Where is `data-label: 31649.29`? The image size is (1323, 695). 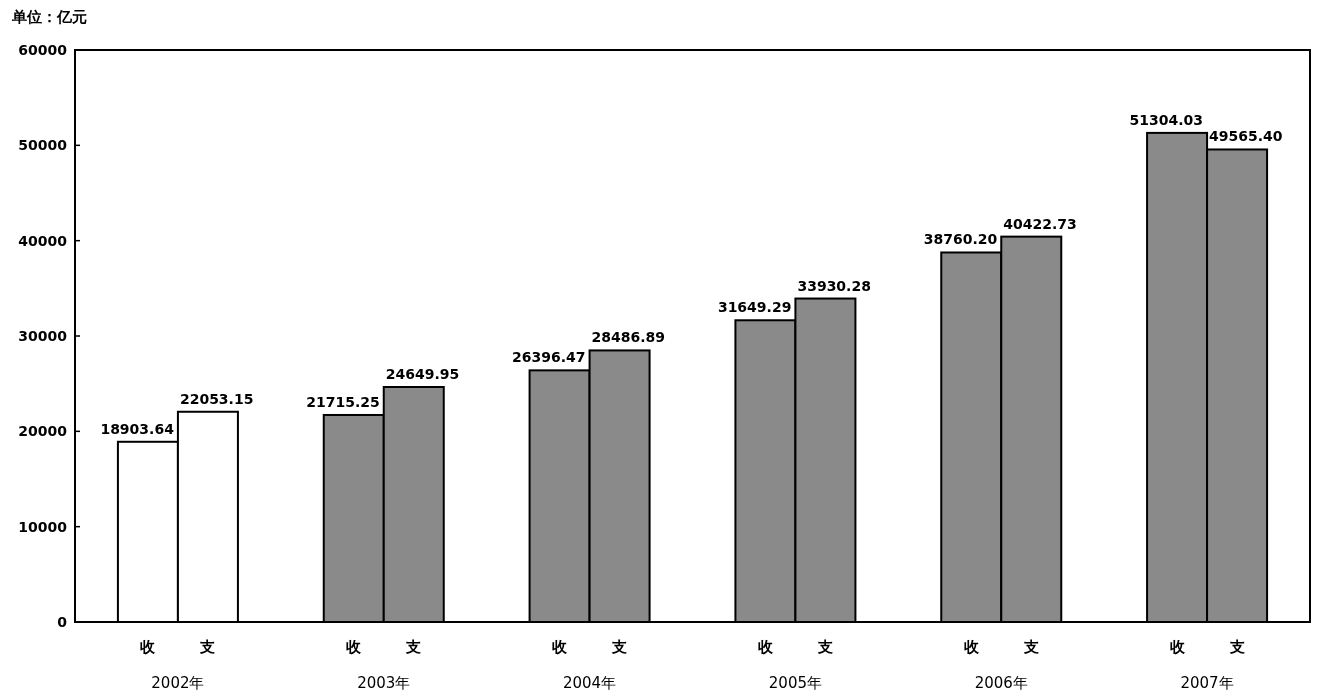 data-label: 31649.29 is located at coordinates (754, 307).